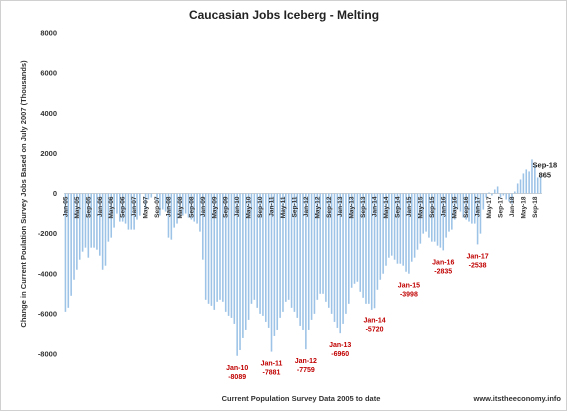  What do you see at coordinates (272, 364) in the screenshot?
I see `annotation-label: Jan-11` at bounding box center [272, 364].